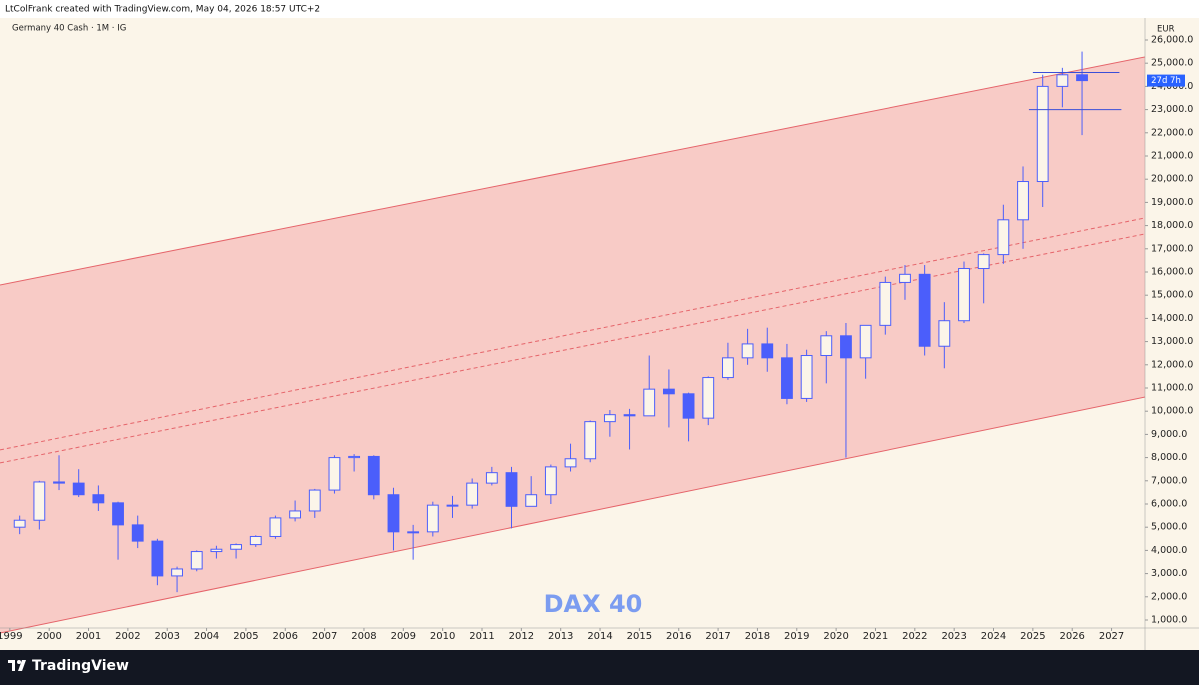 The image size is (1199, 685). What do you see at coordinates (678, 636) in the screenshot?
I see `x-tick-label: 2016` at bounding box center [678, 636].